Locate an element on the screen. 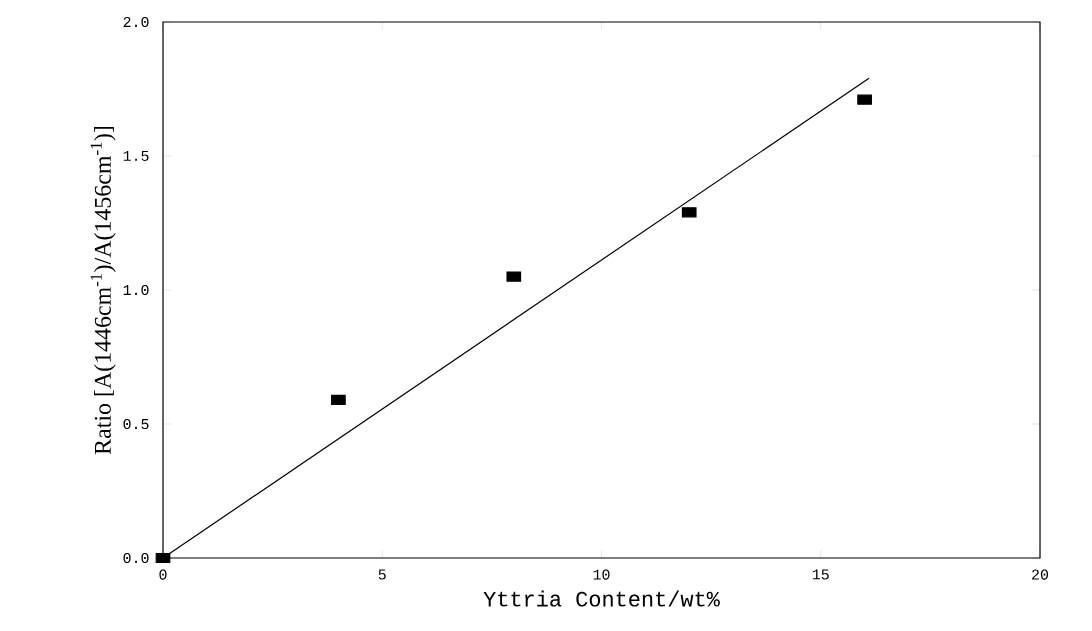 The width and height of the screenshot is (1092, 631). x-axis-title: Yttria Content/wt% is located at coordinates (601, 598).